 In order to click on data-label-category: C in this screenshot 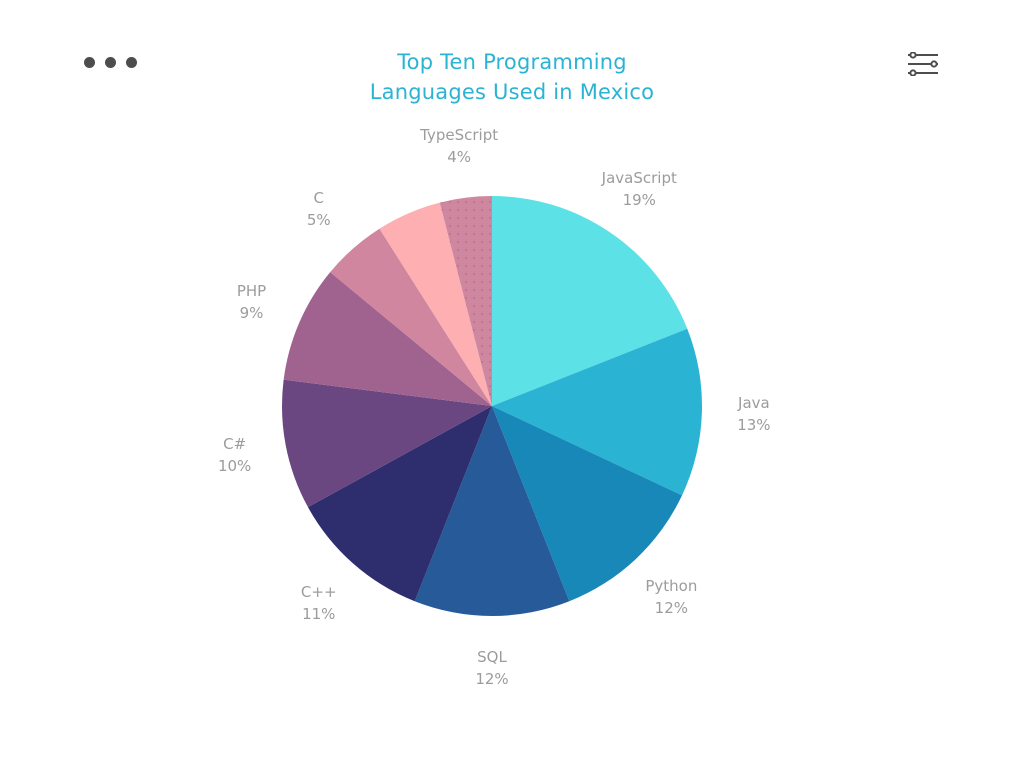, I will do `click(318, 198)`.